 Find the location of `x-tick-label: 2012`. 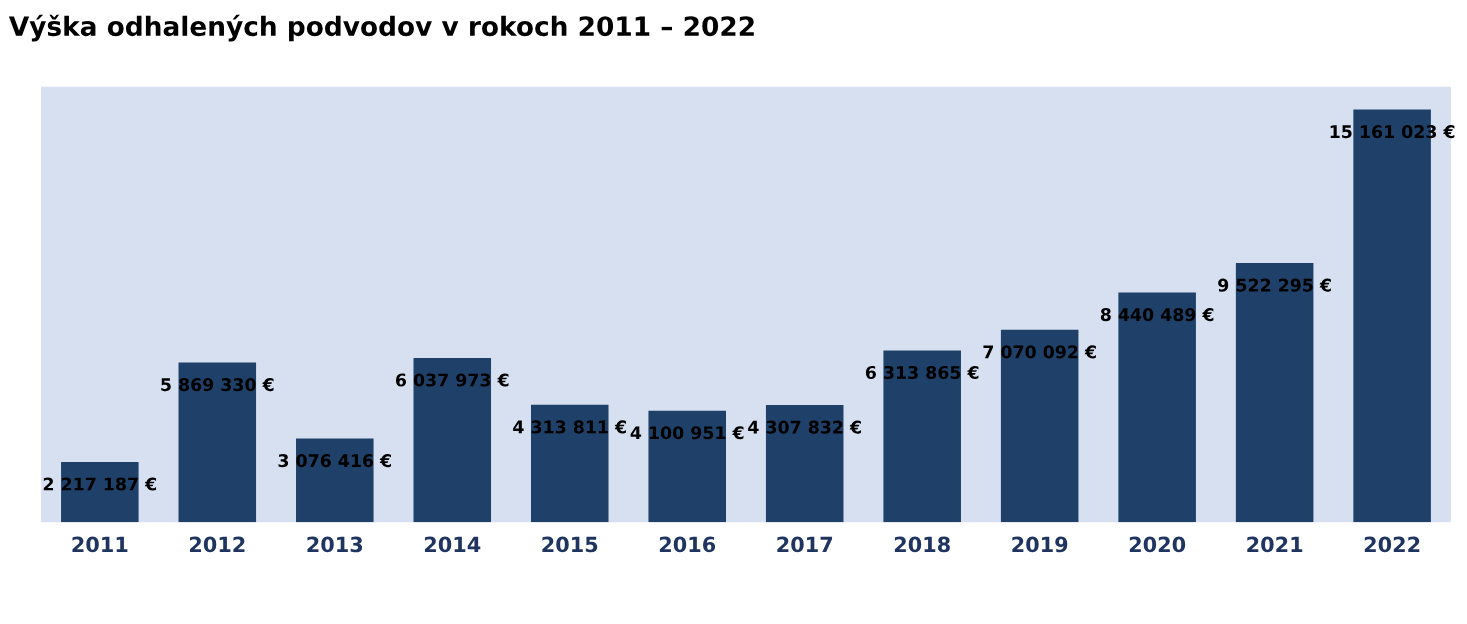

x-tick-label: 2012 is located at coordinates (217, 544).